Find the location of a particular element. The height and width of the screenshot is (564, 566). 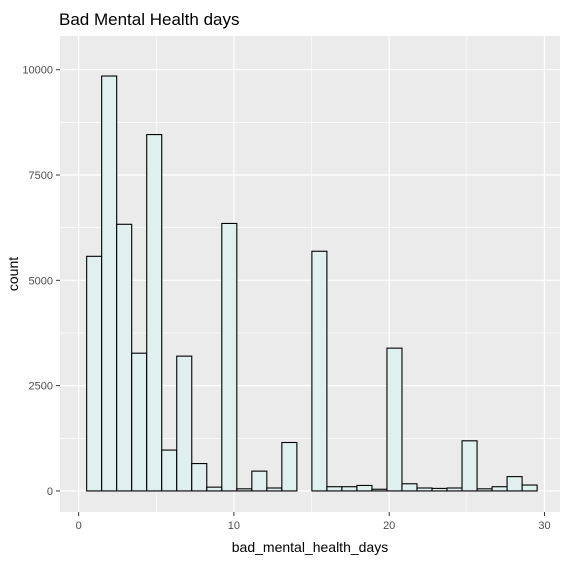

y-tick-label: 7500 is located at coordinates (41, 176).